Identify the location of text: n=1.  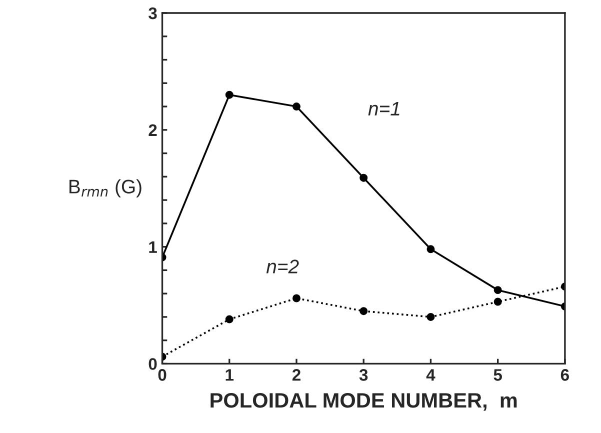
(384, 109).